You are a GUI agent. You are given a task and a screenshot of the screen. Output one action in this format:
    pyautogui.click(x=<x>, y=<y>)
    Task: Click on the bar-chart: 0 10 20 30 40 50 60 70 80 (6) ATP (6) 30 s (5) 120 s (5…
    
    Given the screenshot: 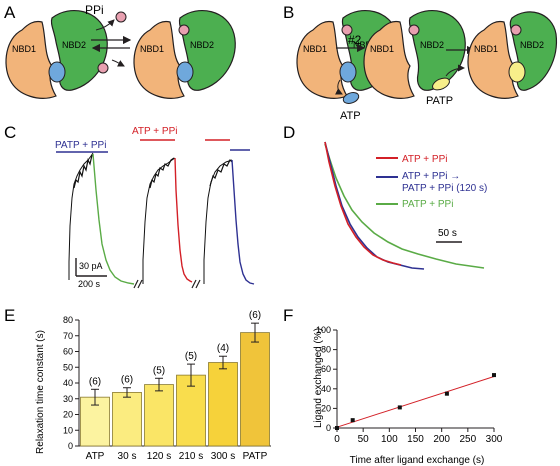 What is the action you would take?
    pyautogui.click(x=167, y=386)
    